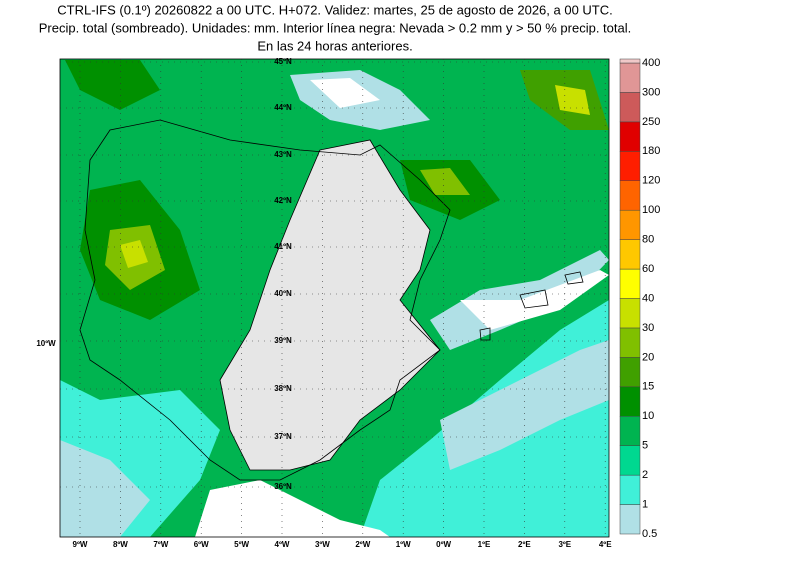  Describe the element at coordinates (283, 293) in the screenshot. I see `lat-label: 40ºN` at that location.